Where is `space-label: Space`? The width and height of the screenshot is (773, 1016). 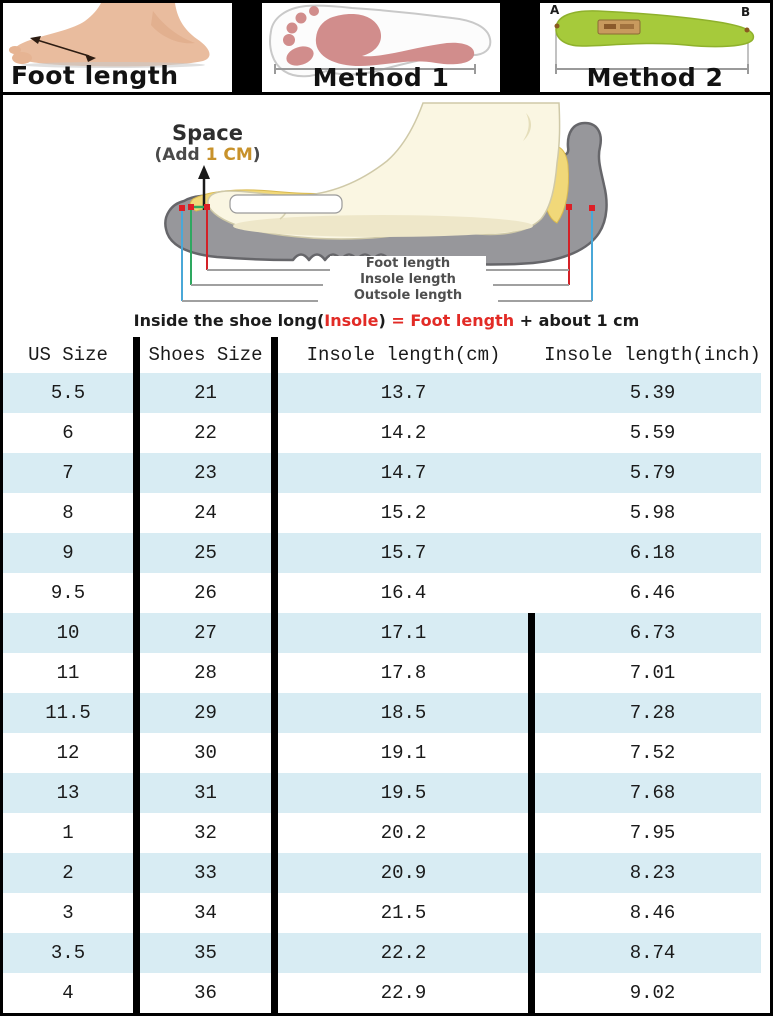 space-label: Space is located at coordinates (207, 133).